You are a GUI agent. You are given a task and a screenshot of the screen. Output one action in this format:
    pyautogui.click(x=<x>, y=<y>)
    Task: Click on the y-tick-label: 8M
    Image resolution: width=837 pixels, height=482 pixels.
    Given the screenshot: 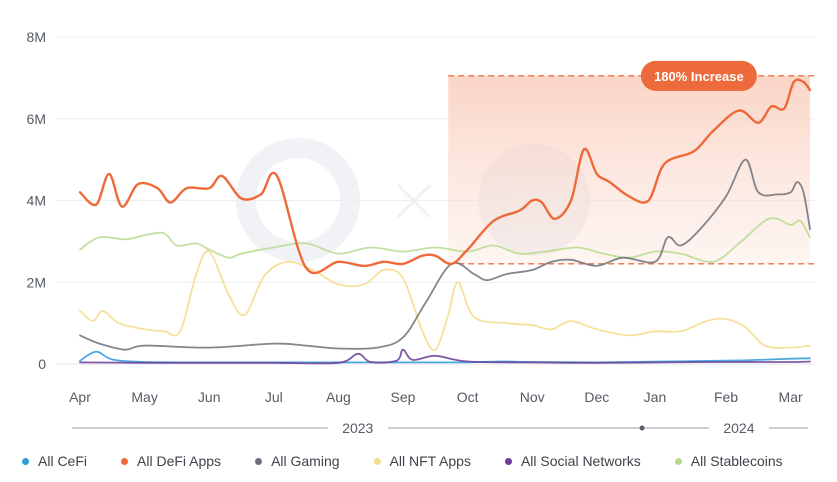 What is the action you would take?
    pyautogui.click(x=36, y=37)
    